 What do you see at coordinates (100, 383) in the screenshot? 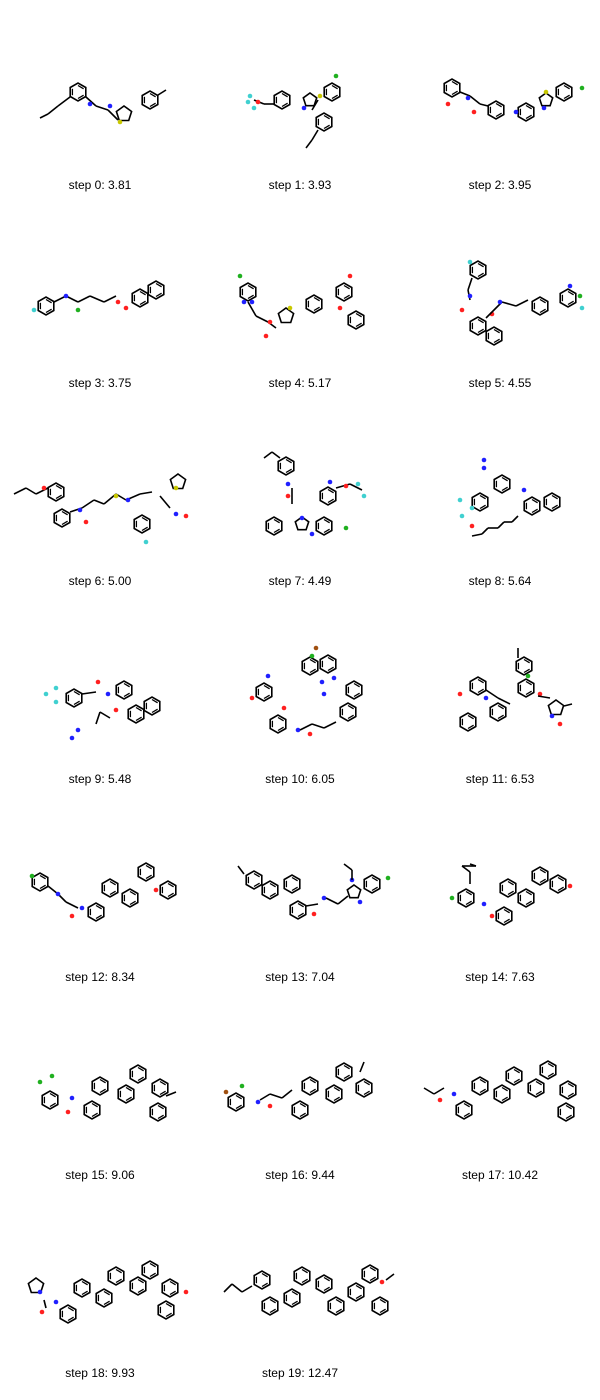
I see `step-caption: step 3: 3.75` at bounding box center [100, 383].